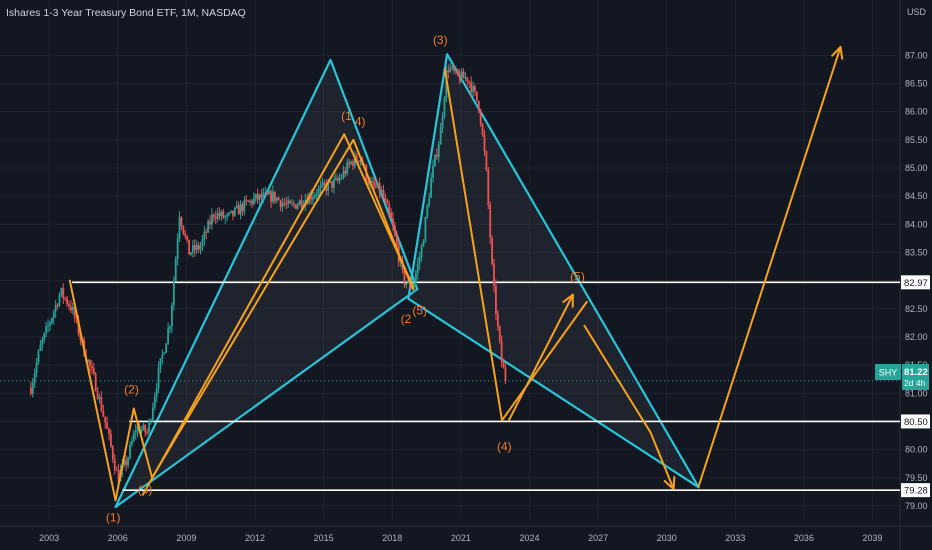  I want to click on time-tick-label: 2012, so click(255, 538).